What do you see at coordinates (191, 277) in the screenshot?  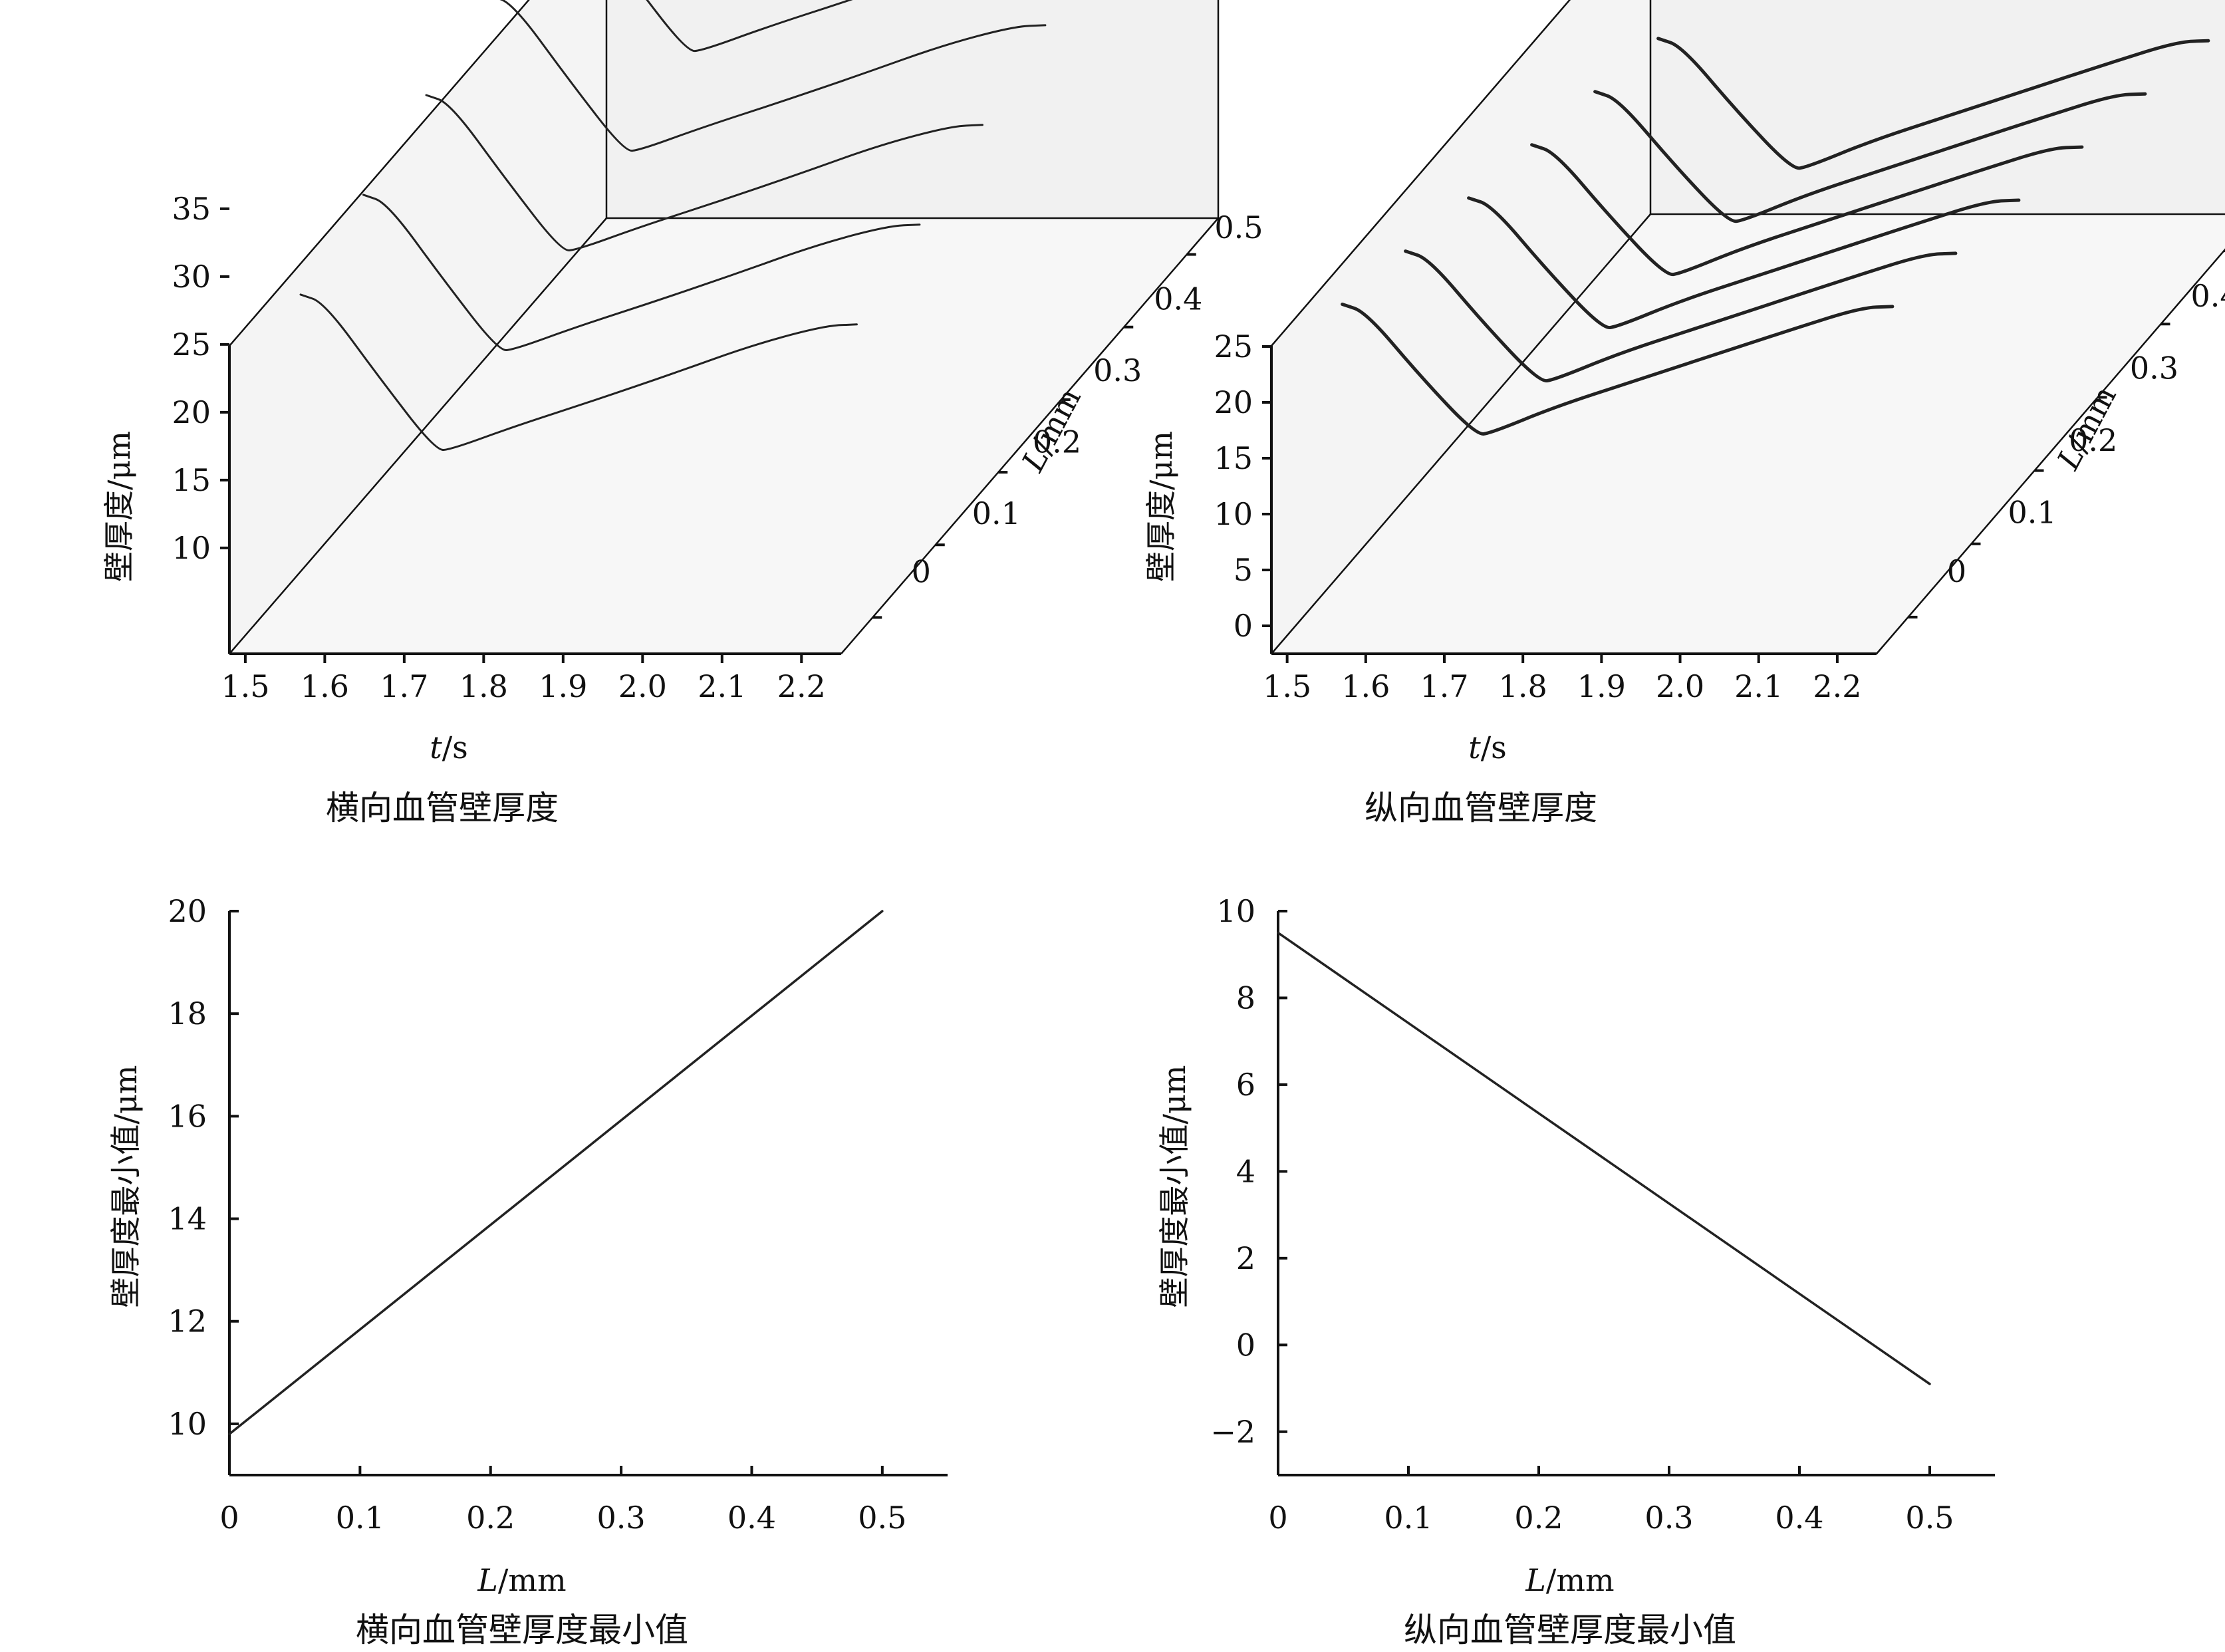 I see `z-tick-label: 30` at bounding box center [191, 277].